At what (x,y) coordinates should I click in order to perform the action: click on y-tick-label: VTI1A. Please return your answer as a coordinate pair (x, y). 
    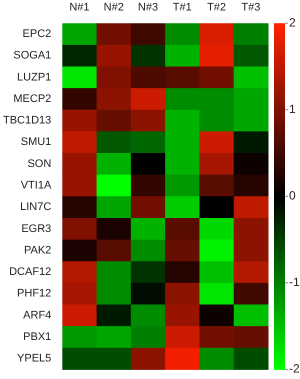
    Looking at the image, I should click on (36, 186).